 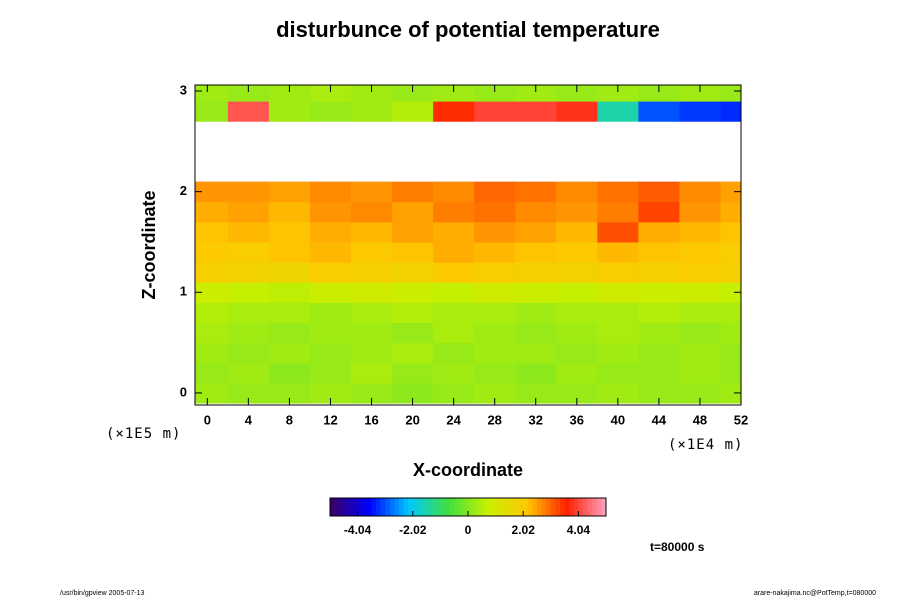 What do you see at coordinates (579, 530) in the screenshot?
I see `colorbar-tick-label: 4.04` at bounding box center [579, 530].